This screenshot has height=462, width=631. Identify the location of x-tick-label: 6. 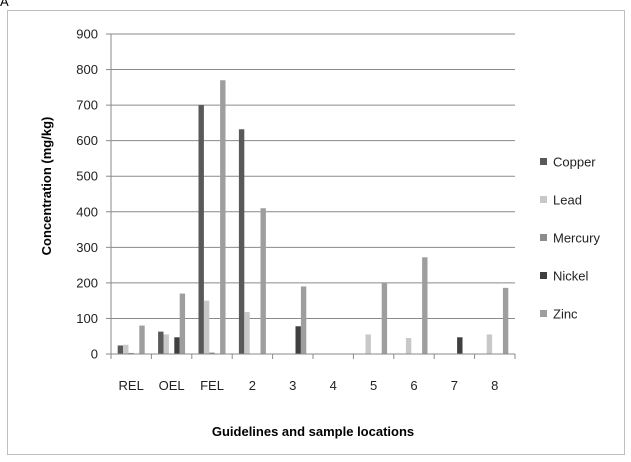
(413, 385).